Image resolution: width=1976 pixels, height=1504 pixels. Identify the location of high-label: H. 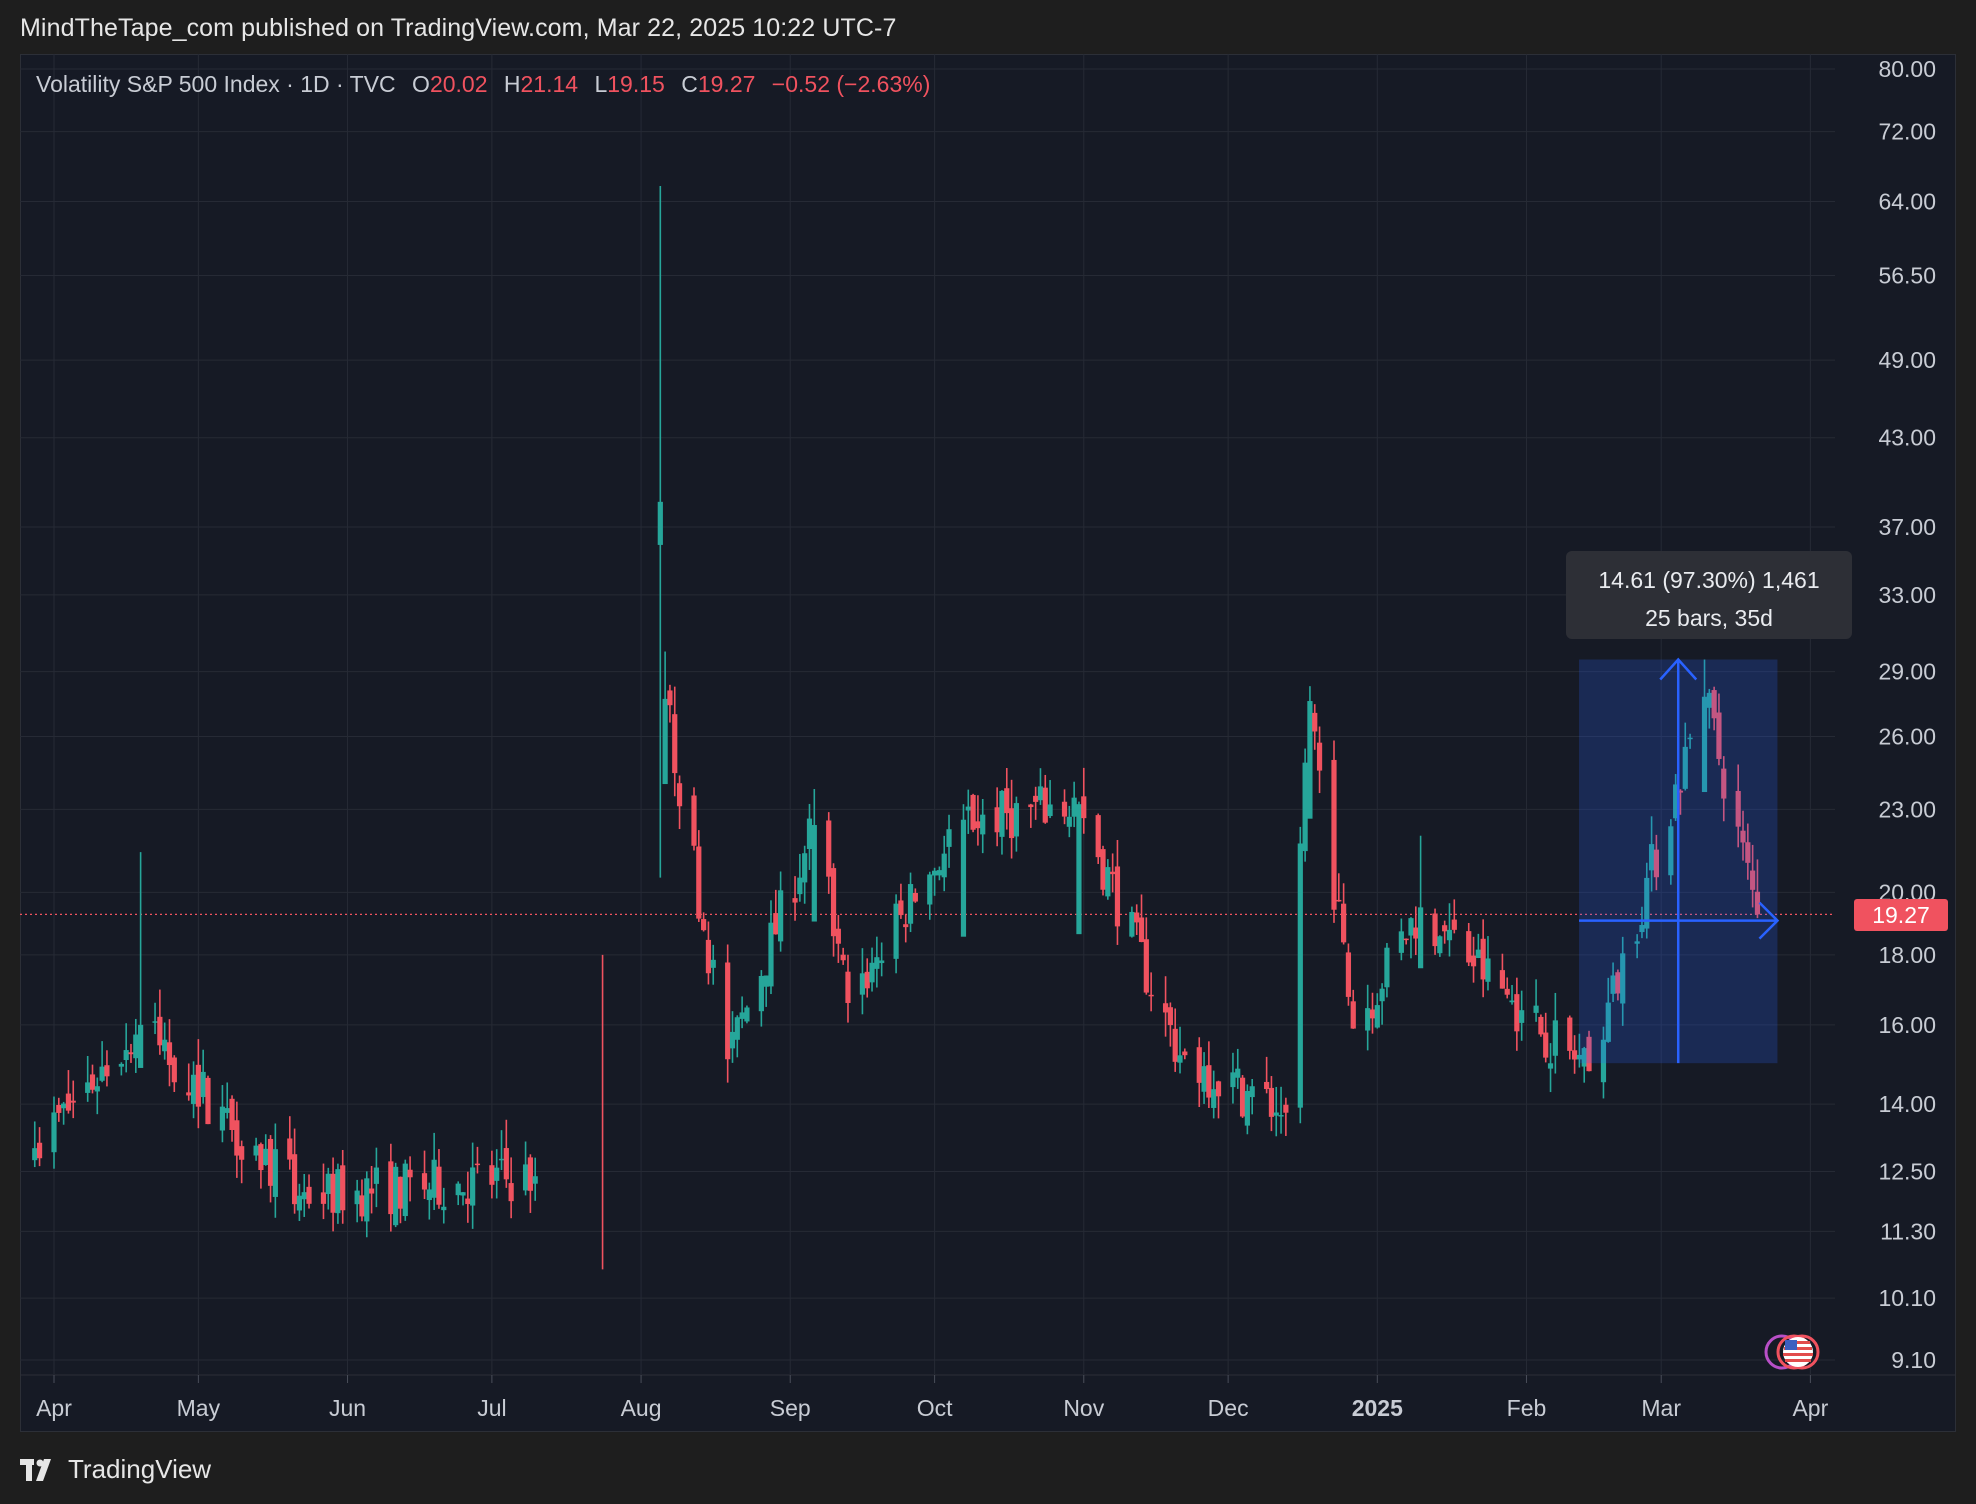
(512, 84).